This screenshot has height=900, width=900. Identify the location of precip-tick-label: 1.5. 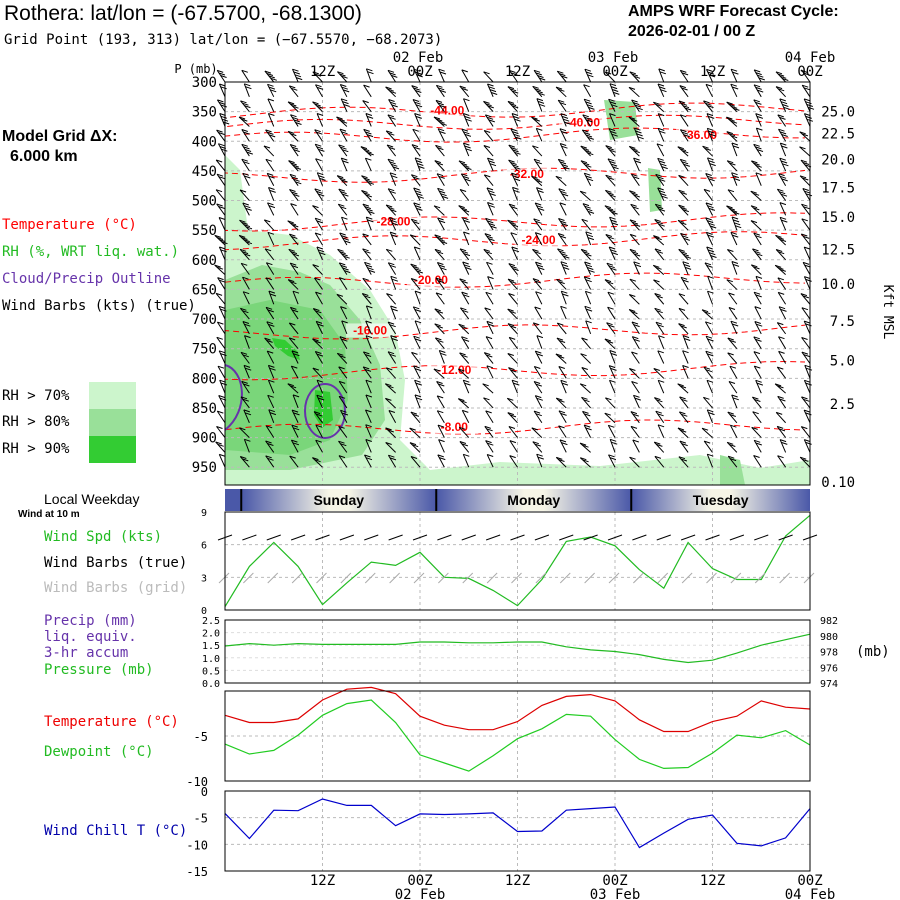
(211, 646).